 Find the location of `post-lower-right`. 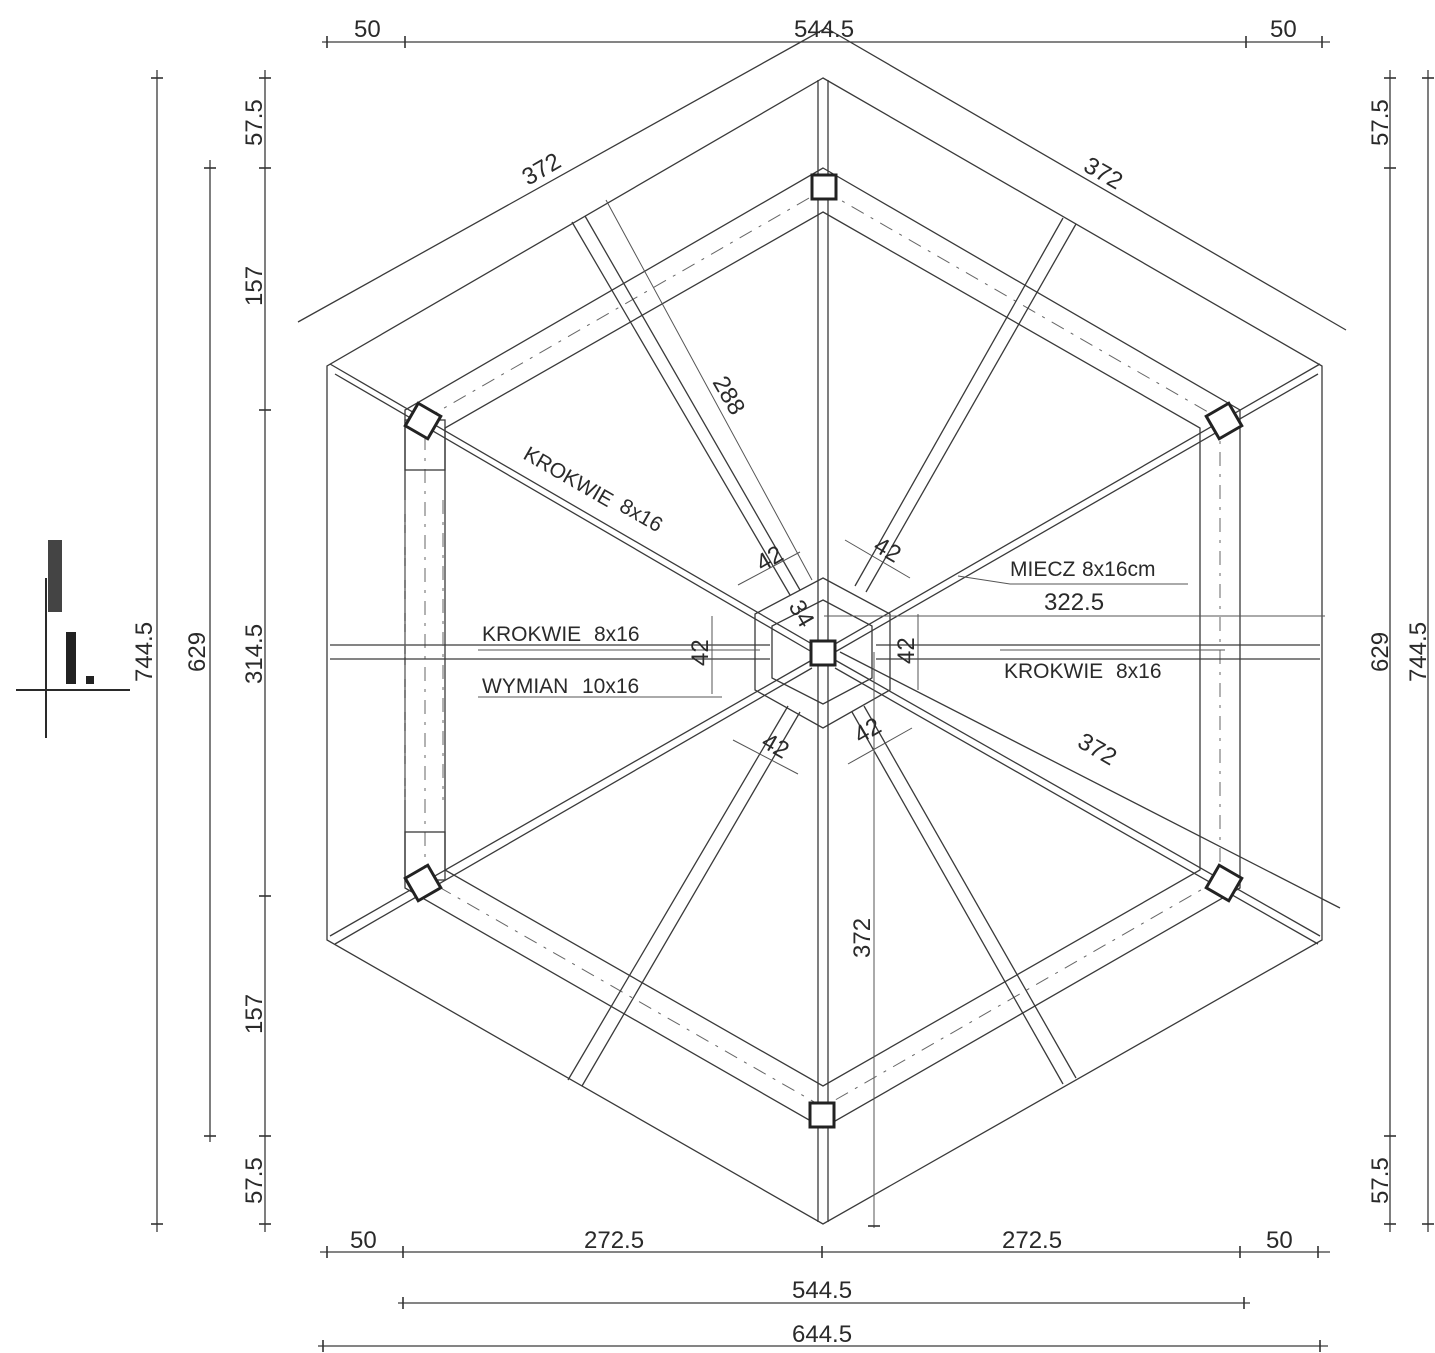

post-lower-right is located at coordinates (1224, 883).